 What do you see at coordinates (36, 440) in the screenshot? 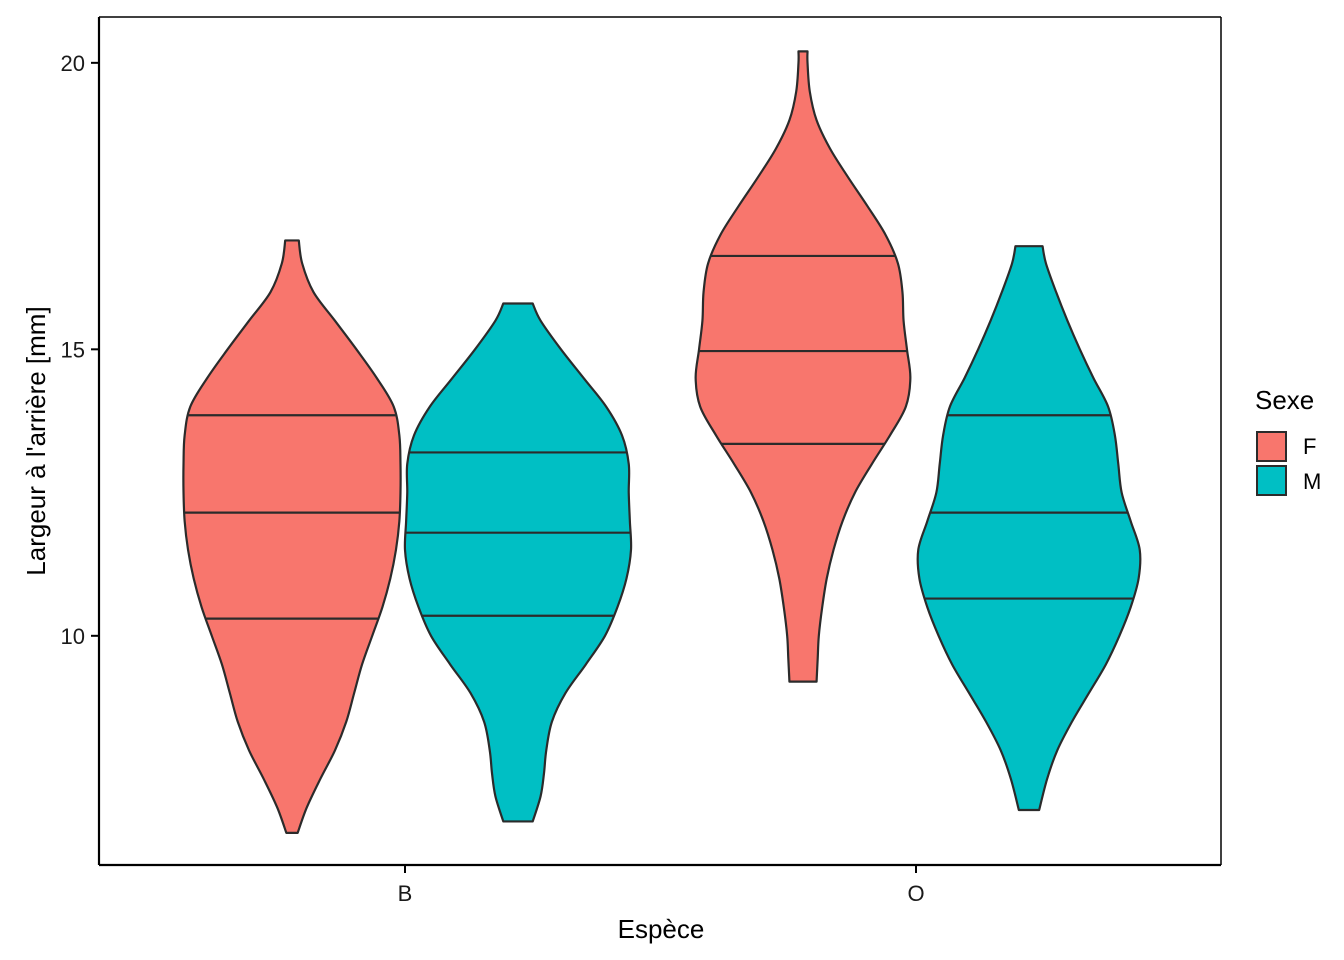
I see `y-axis-title: Largeur à l'arrière [mm]` at bounding box center [36, 440].